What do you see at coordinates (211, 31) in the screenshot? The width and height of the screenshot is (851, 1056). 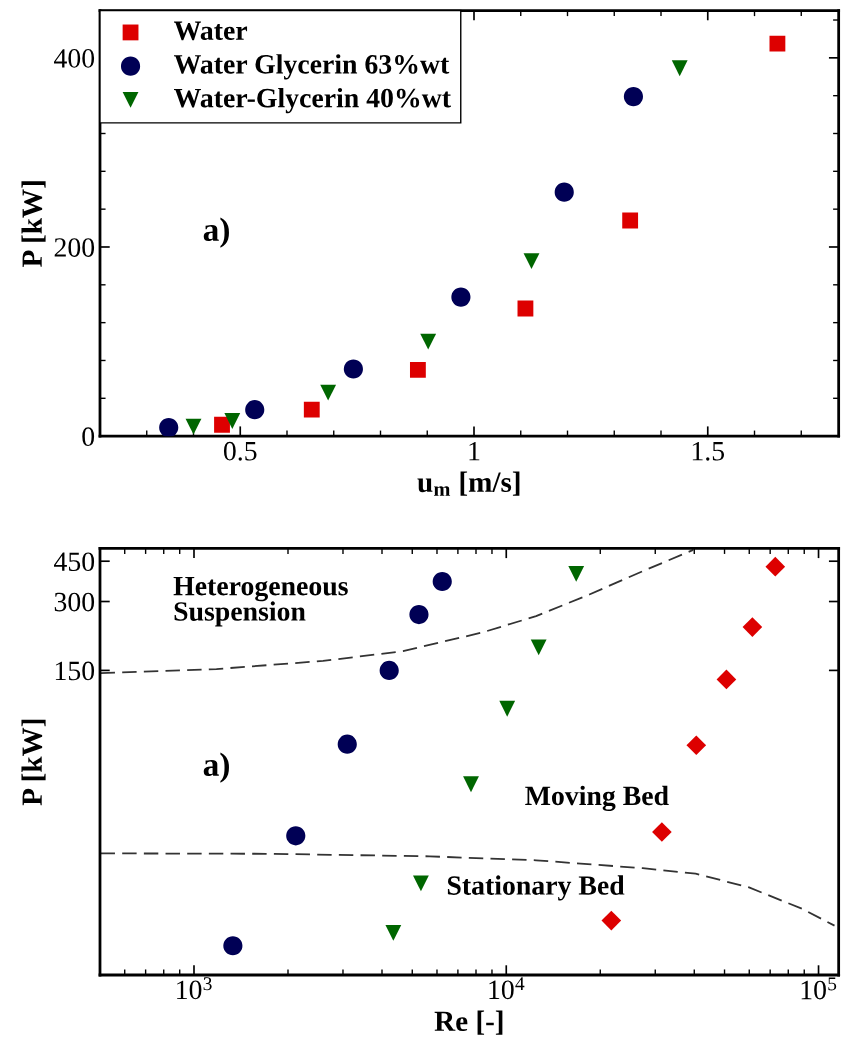 I see `legend-label: Water` at bounding box center [211, 31].